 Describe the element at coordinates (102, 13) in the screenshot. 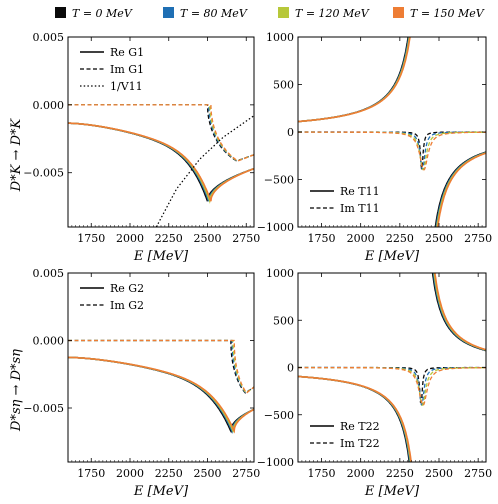

I see `legend-label-T0: T = 0 MeV` at that location.